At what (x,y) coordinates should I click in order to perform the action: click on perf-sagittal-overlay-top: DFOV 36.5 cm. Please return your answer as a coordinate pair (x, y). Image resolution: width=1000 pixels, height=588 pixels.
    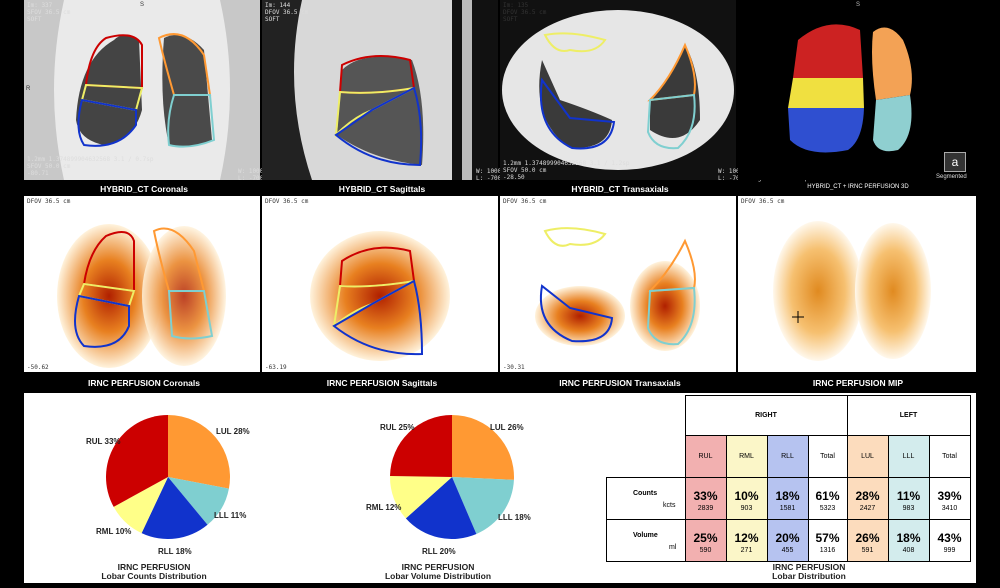
    Looking at the image, I should click on (287, 201).